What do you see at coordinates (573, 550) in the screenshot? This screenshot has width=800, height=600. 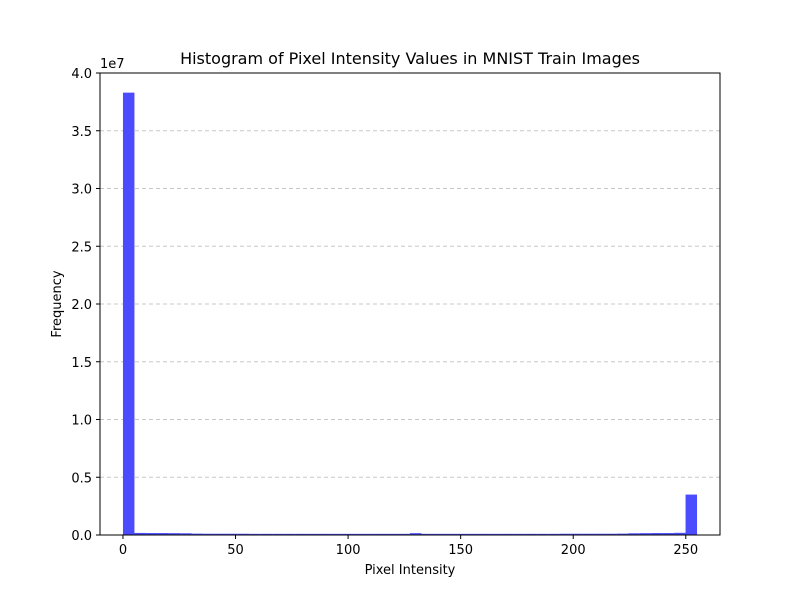 I see `x-tick-label: 200` at bounding box center [573, 550].